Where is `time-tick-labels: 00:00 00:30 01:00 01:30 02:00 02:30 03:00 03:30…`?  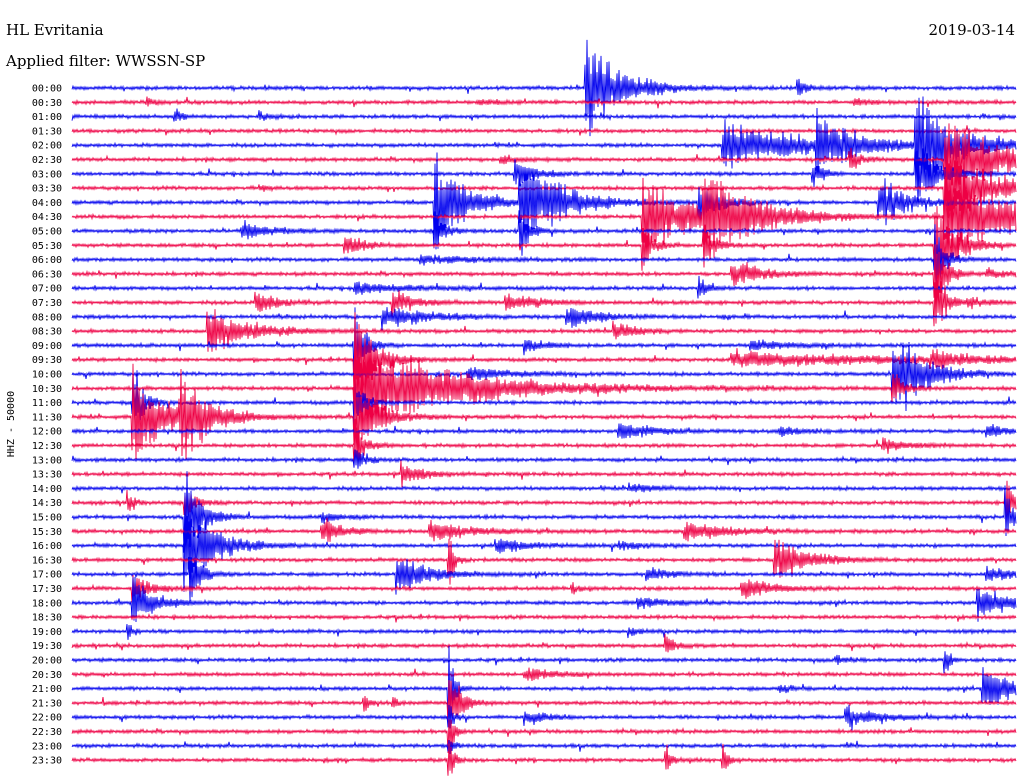 time-tick-labels: 00:00 00:30 01:00 01:30 02:00 02:30 03:00 03:30… is located at coordinates (47, 425).